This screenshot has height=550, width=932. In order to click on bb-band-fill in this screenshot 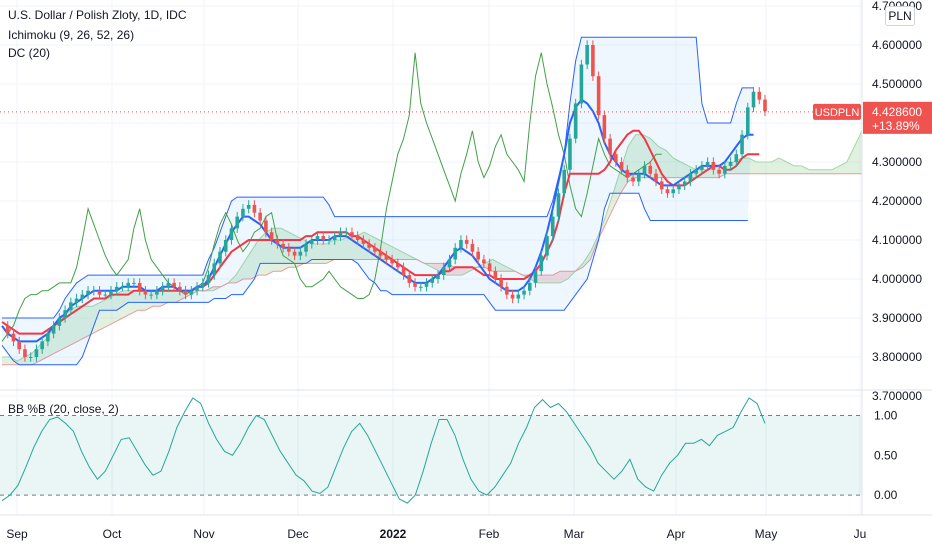, I will do `click(431, 455)`.